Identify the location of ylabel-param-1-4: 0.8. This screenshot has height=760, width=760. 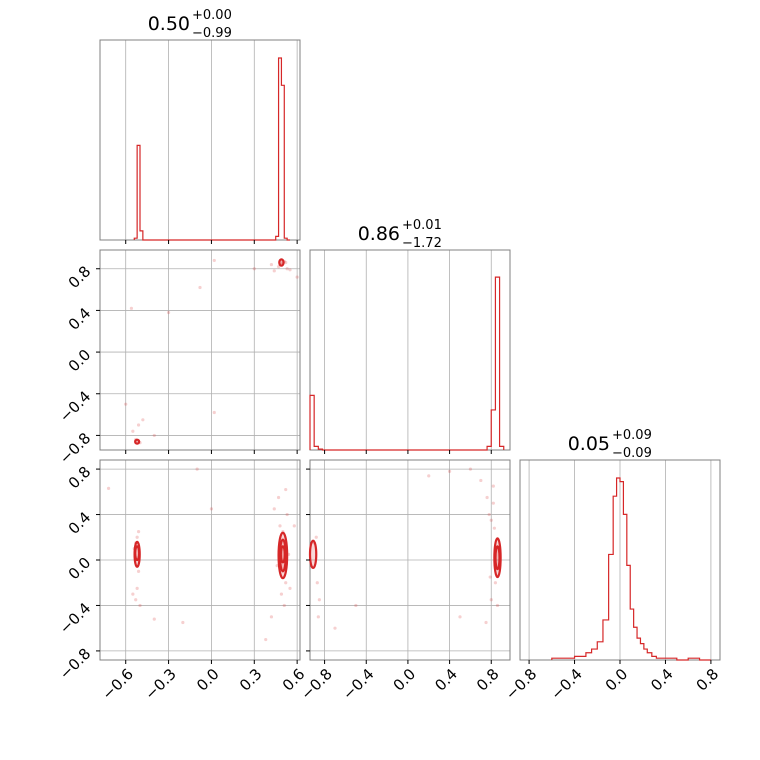
(80, 277).